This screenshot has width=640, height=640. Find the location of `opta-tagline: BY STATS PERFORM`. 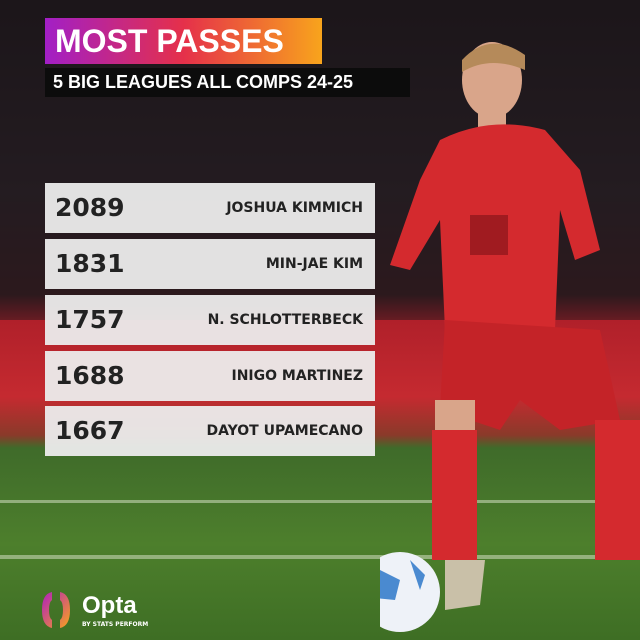

opta-tagline: BY STATS PERFORM is located at coordinates (115, 624).